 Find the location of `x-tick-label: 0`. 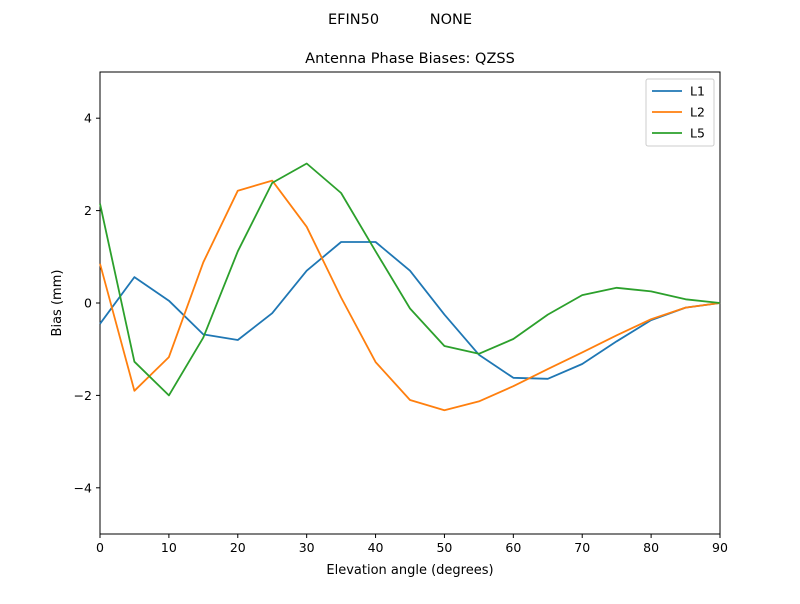

x-tick-label: 0 is located at coordinates (100, 547).